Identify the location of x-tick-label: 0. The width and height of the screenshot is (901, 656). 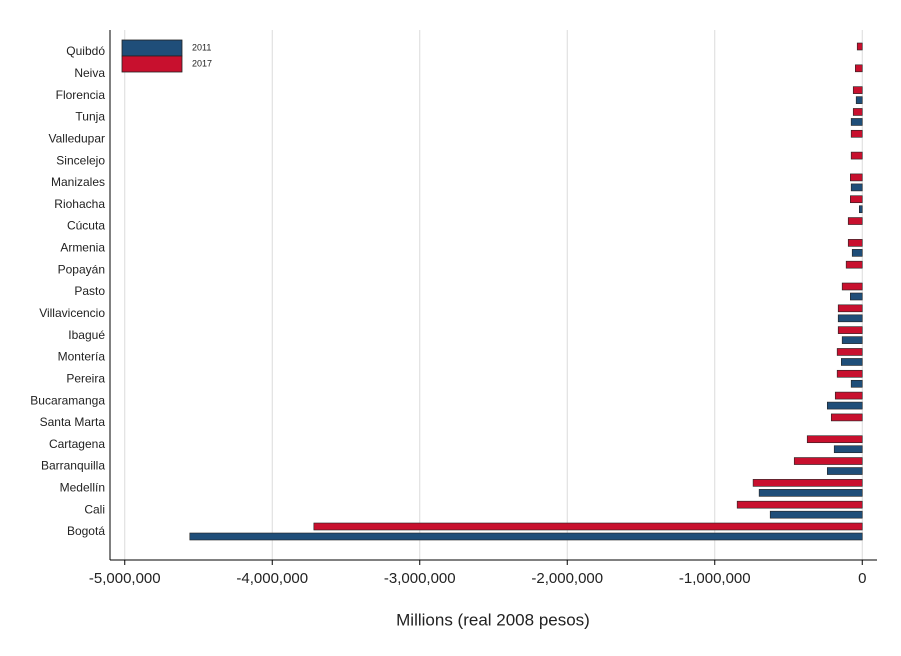
(862, 578).